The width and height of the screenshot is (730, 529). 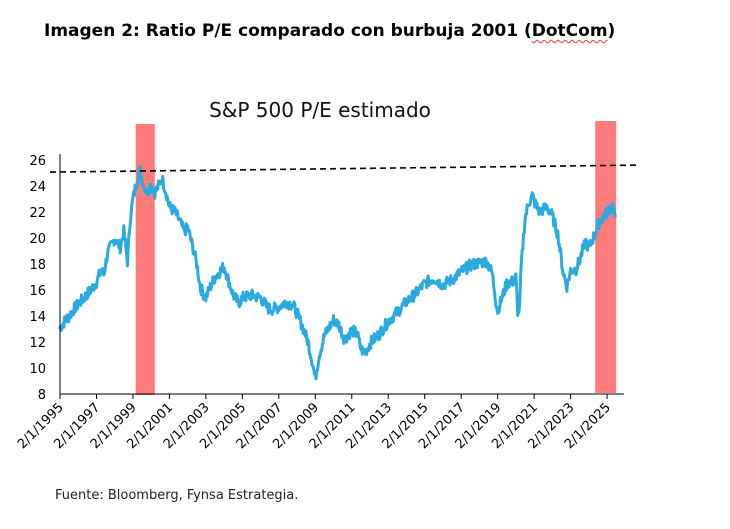 What do you see at coordinates (37, 213) in the screenshot?
I see `y-tick-label: 22` at bounding box center [37, 213].